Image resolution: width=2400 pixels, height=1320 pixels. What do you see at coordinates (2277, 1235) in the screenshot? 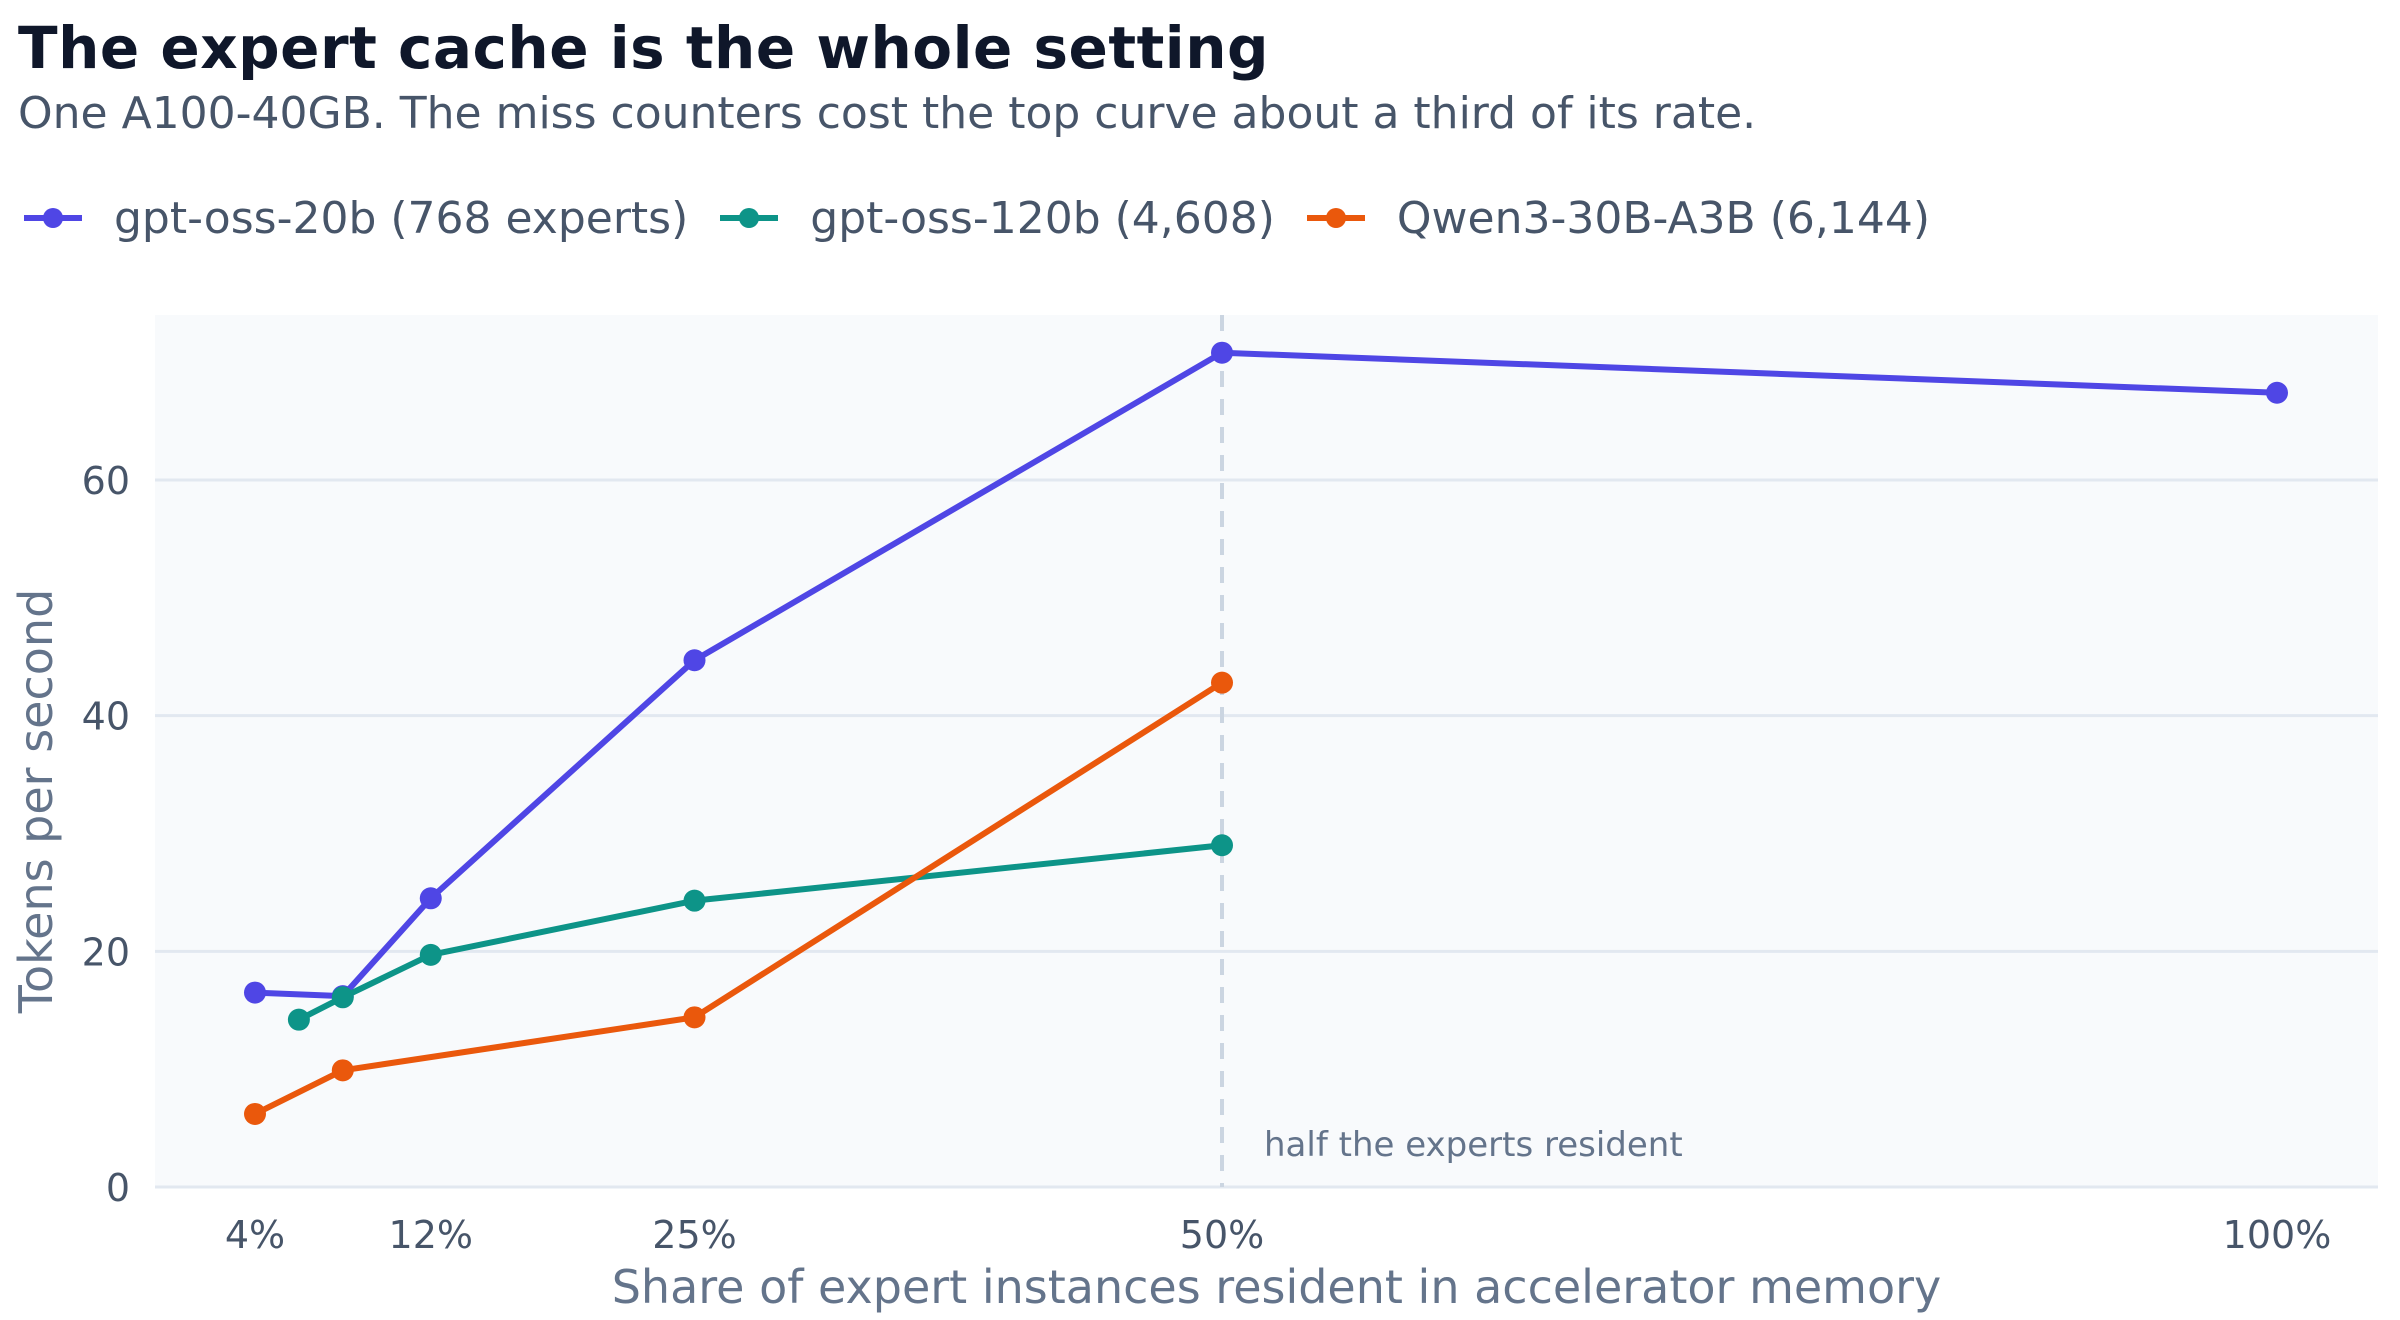
I see `x-tick-label-100pct: 100%` at bounding box center [2277, 1235].